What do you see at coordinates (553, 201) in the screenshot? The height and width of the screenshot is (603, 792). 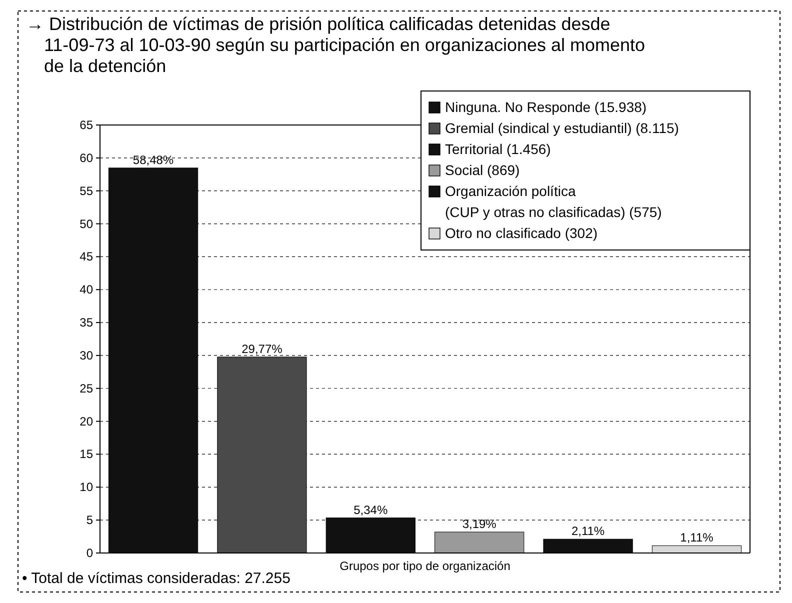 I see `legend-label: Organización política (CUP y otras no clasificadas) (575)` at bounding box center [553, 201].